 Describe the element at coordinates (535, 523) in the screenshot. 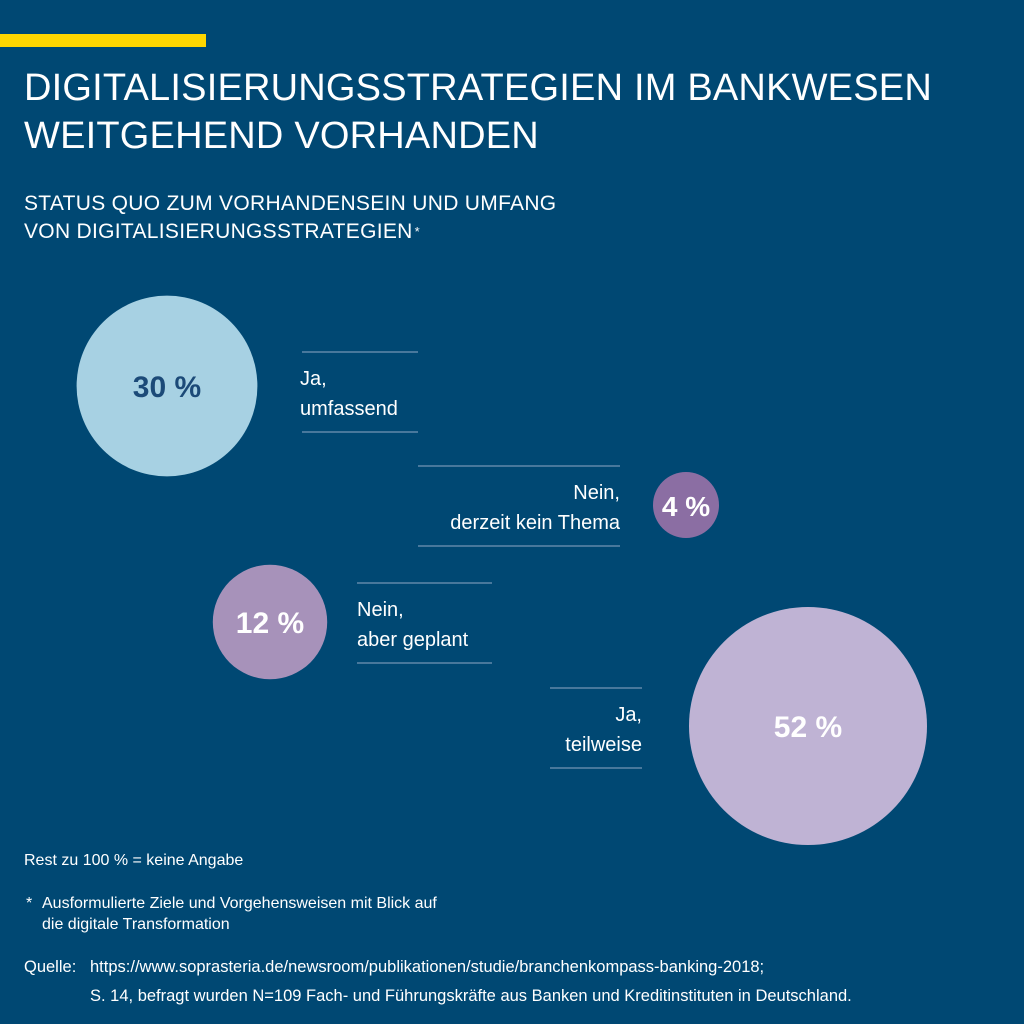

I see `category-label-nein_kein_thema-line2: derzeit kein Thema` at that location.